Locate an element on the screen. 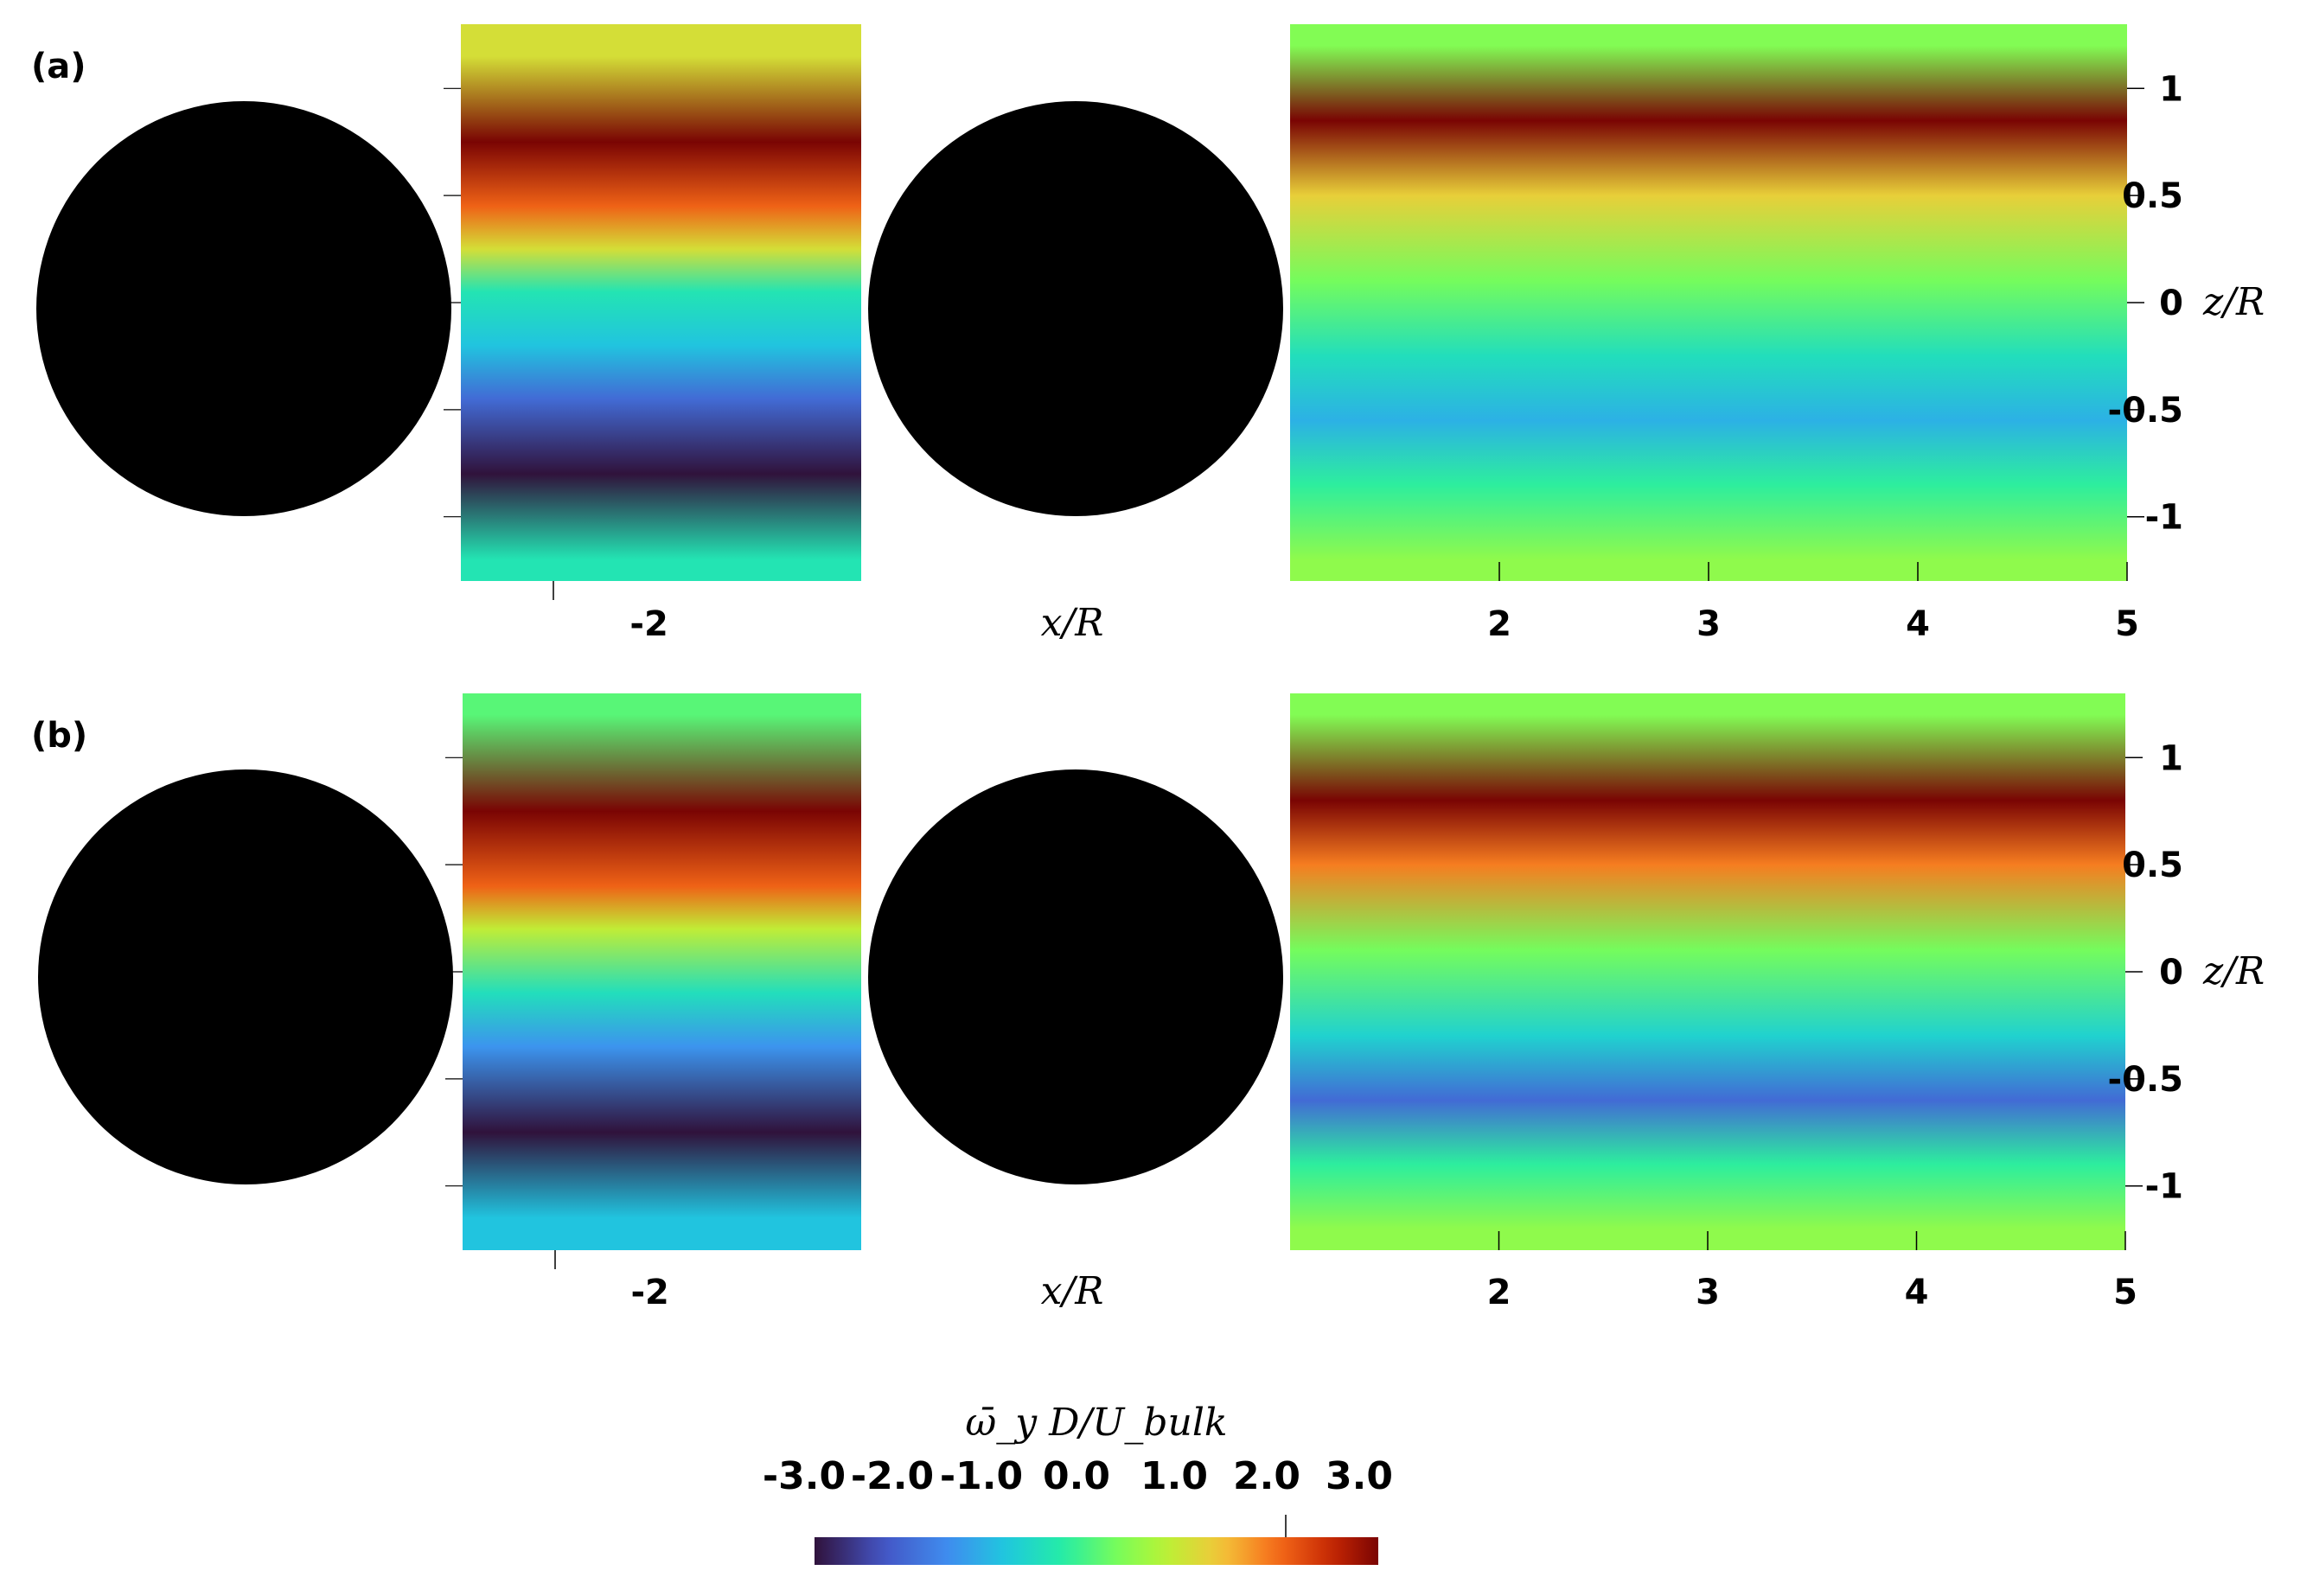  colorbar-tick-label: -1.0 is located at coordinates (981, 1476).